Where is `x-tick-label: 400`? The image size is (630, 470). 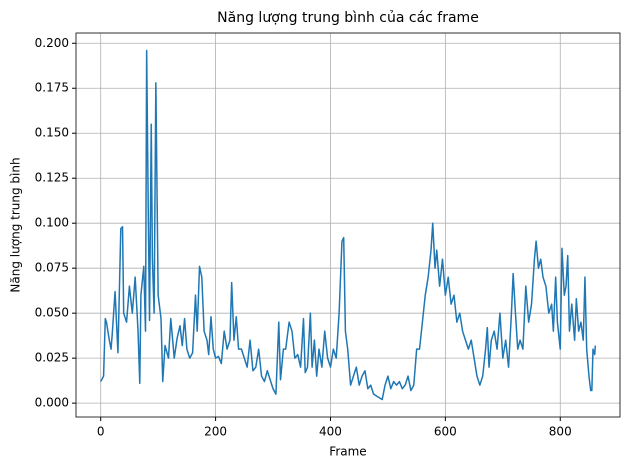
x-tick-label: 400 is located at coordinates (330, 432).